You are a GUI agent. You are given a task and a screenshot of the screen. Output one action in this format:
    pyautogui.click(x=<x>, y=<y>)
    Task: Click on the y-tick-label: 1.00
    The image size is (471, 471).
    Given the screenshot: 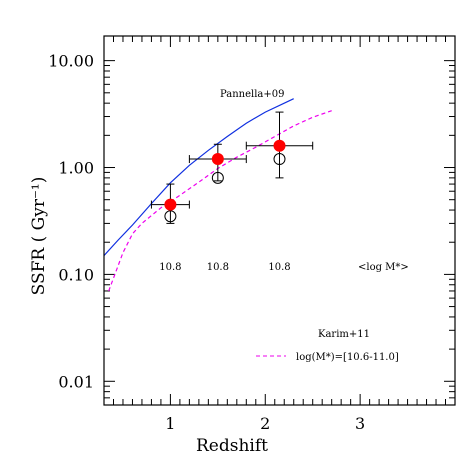 What is the action you would take?
    pyautogui.click(x=76, y=168)
    